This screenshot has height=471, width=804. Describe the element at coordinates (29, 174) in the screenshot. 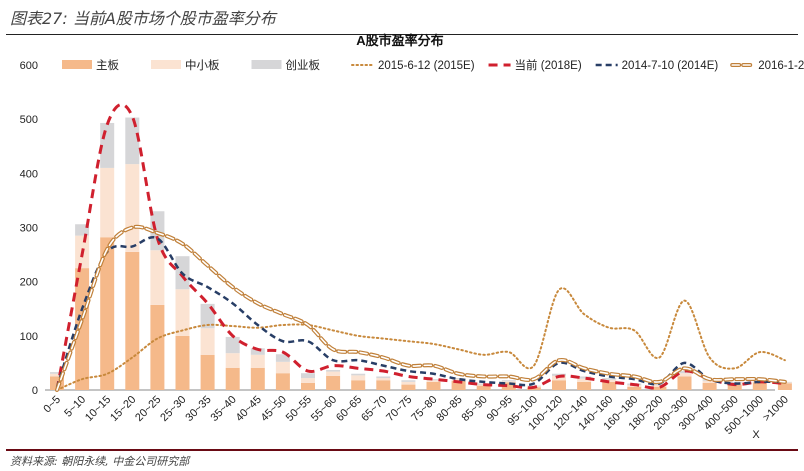

I see `y-tick-label: 400` at that location.